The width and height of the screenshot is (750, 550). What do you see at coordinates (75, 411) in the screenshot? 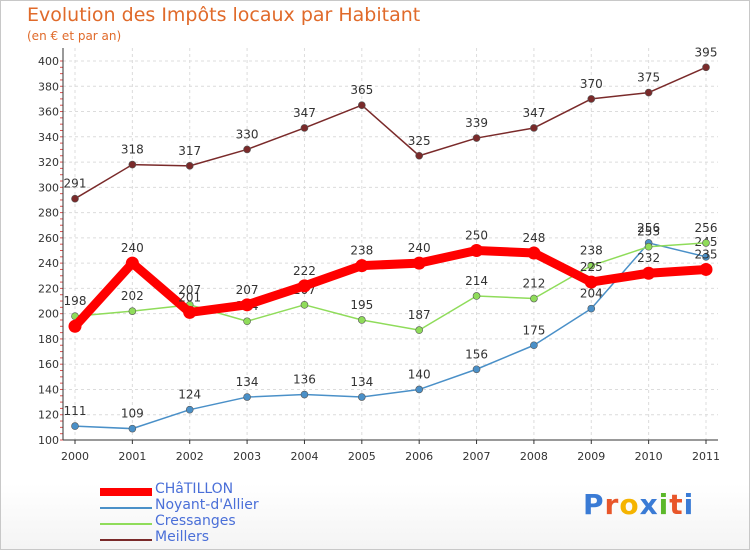
I see `data-label: 111` at bounding box center [75, 411].